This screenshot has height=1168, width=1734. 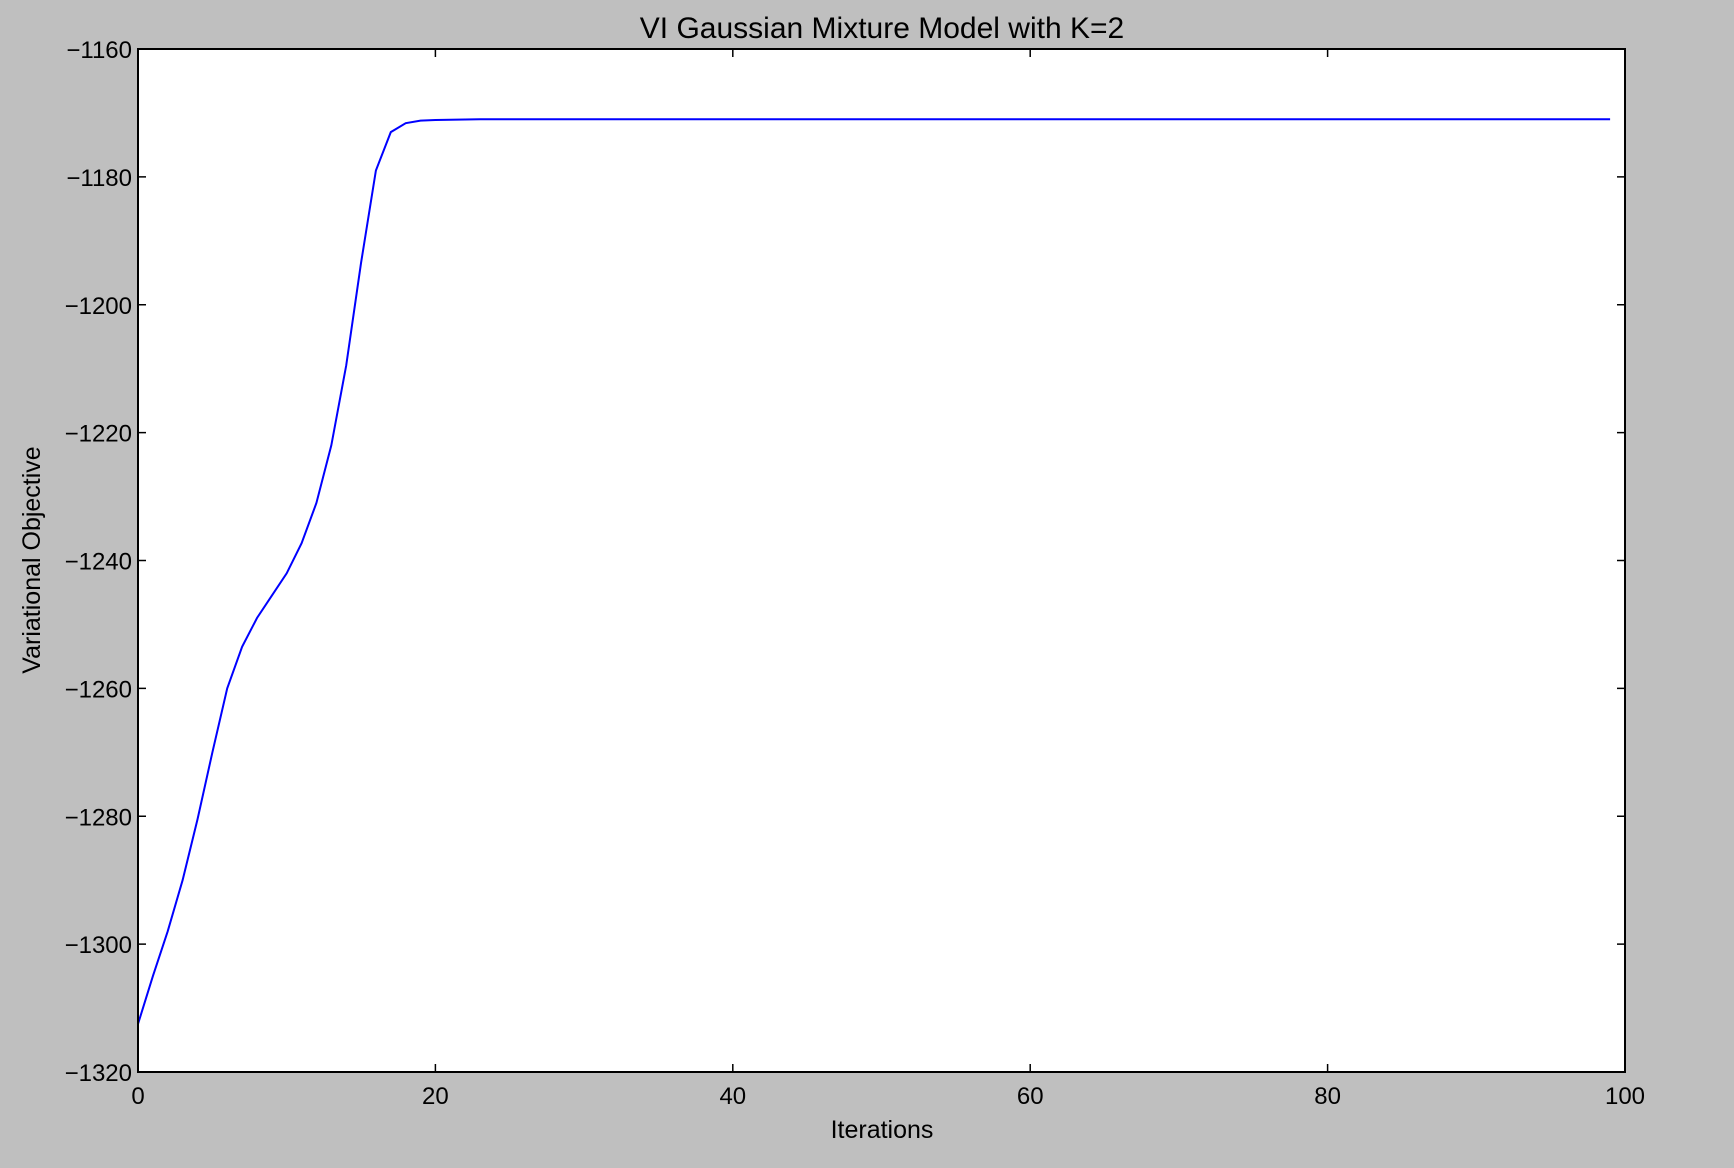 I want to click on x-tick-labels: 0 20 40 60 80 100, so click(x=888, y=1096).